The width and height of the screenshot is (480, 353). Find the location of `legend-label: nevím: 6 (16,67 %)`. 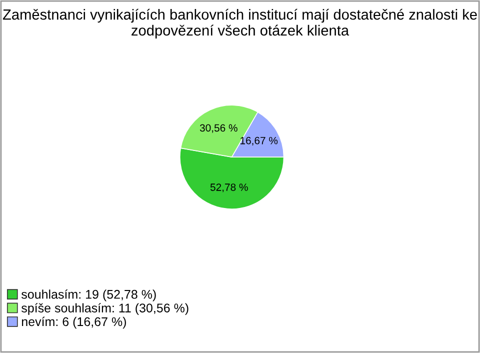

legend-label: nevím: 6 (16,67 %) is located at coordinates (74, 322).